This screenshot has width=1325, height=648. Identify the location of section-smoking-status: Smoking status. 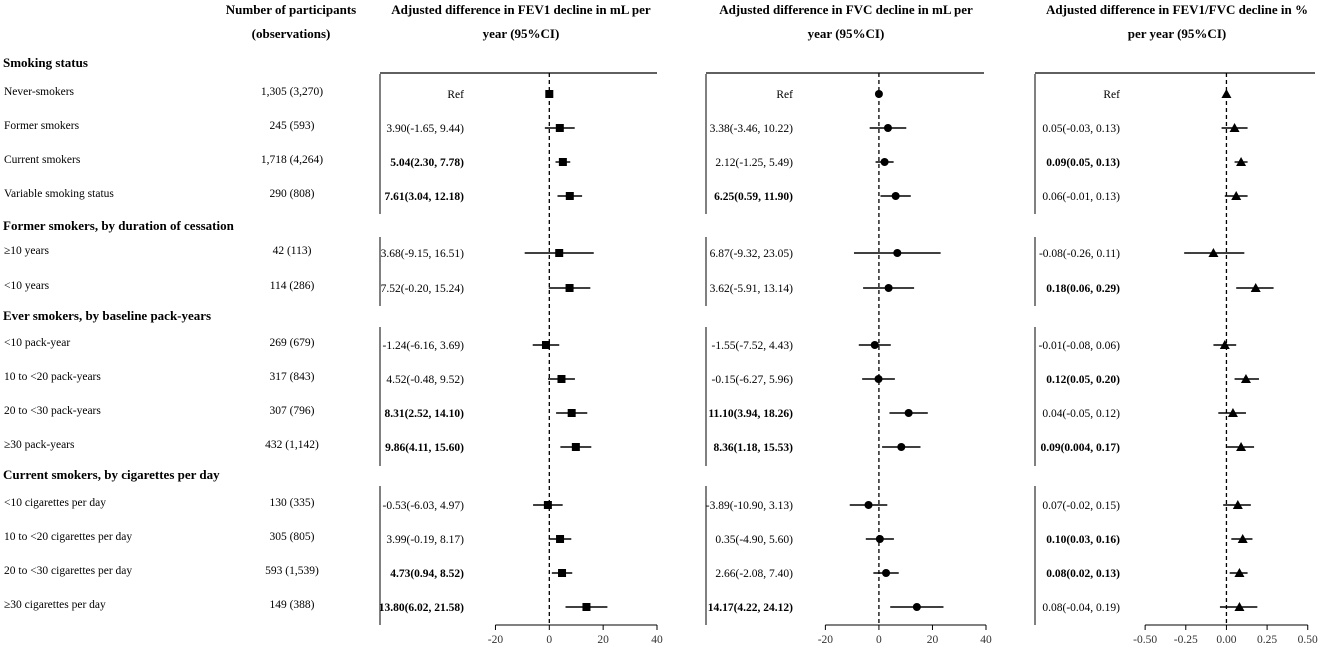
(45, 62).